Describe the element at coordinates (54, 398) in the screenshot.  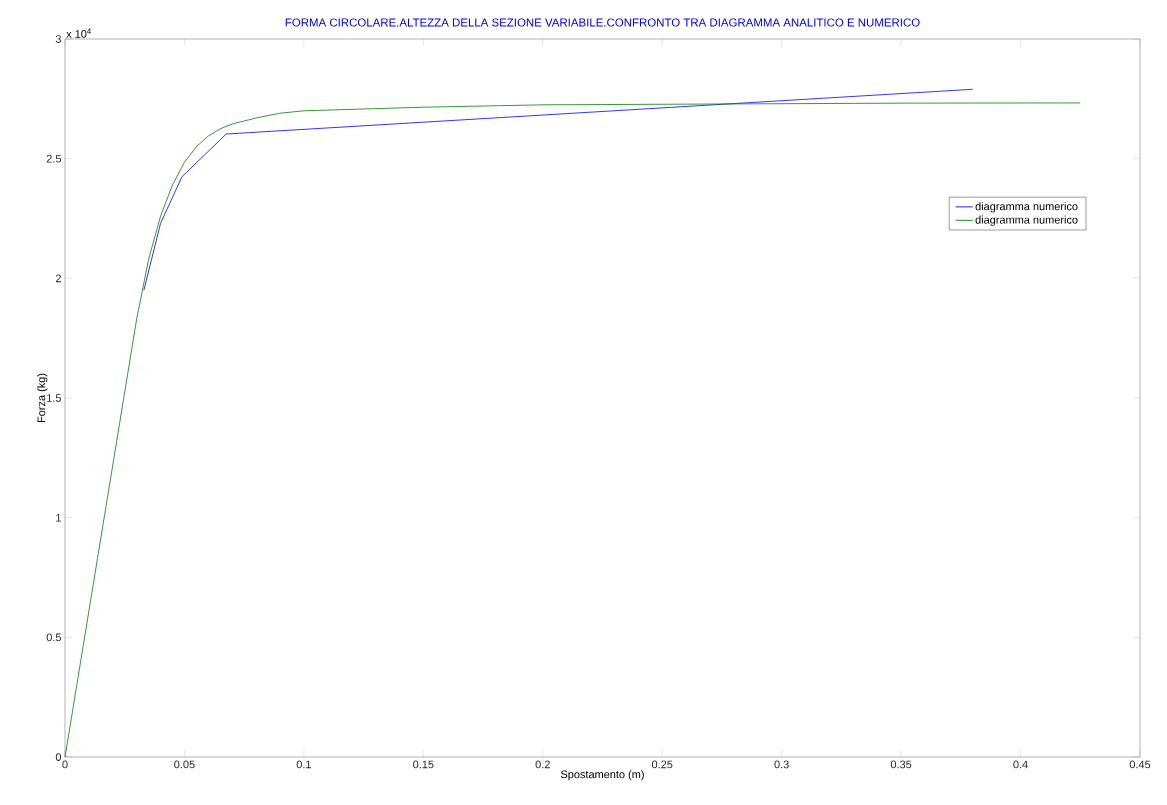
I see `y-tick-label: 1.5` at that location.